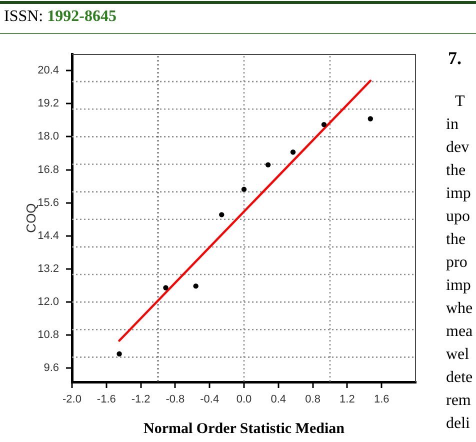 Image resolution: width=476 pixels, height=442 pixels. I want to click on y-tick-label: 16.8, so click(48, 170).